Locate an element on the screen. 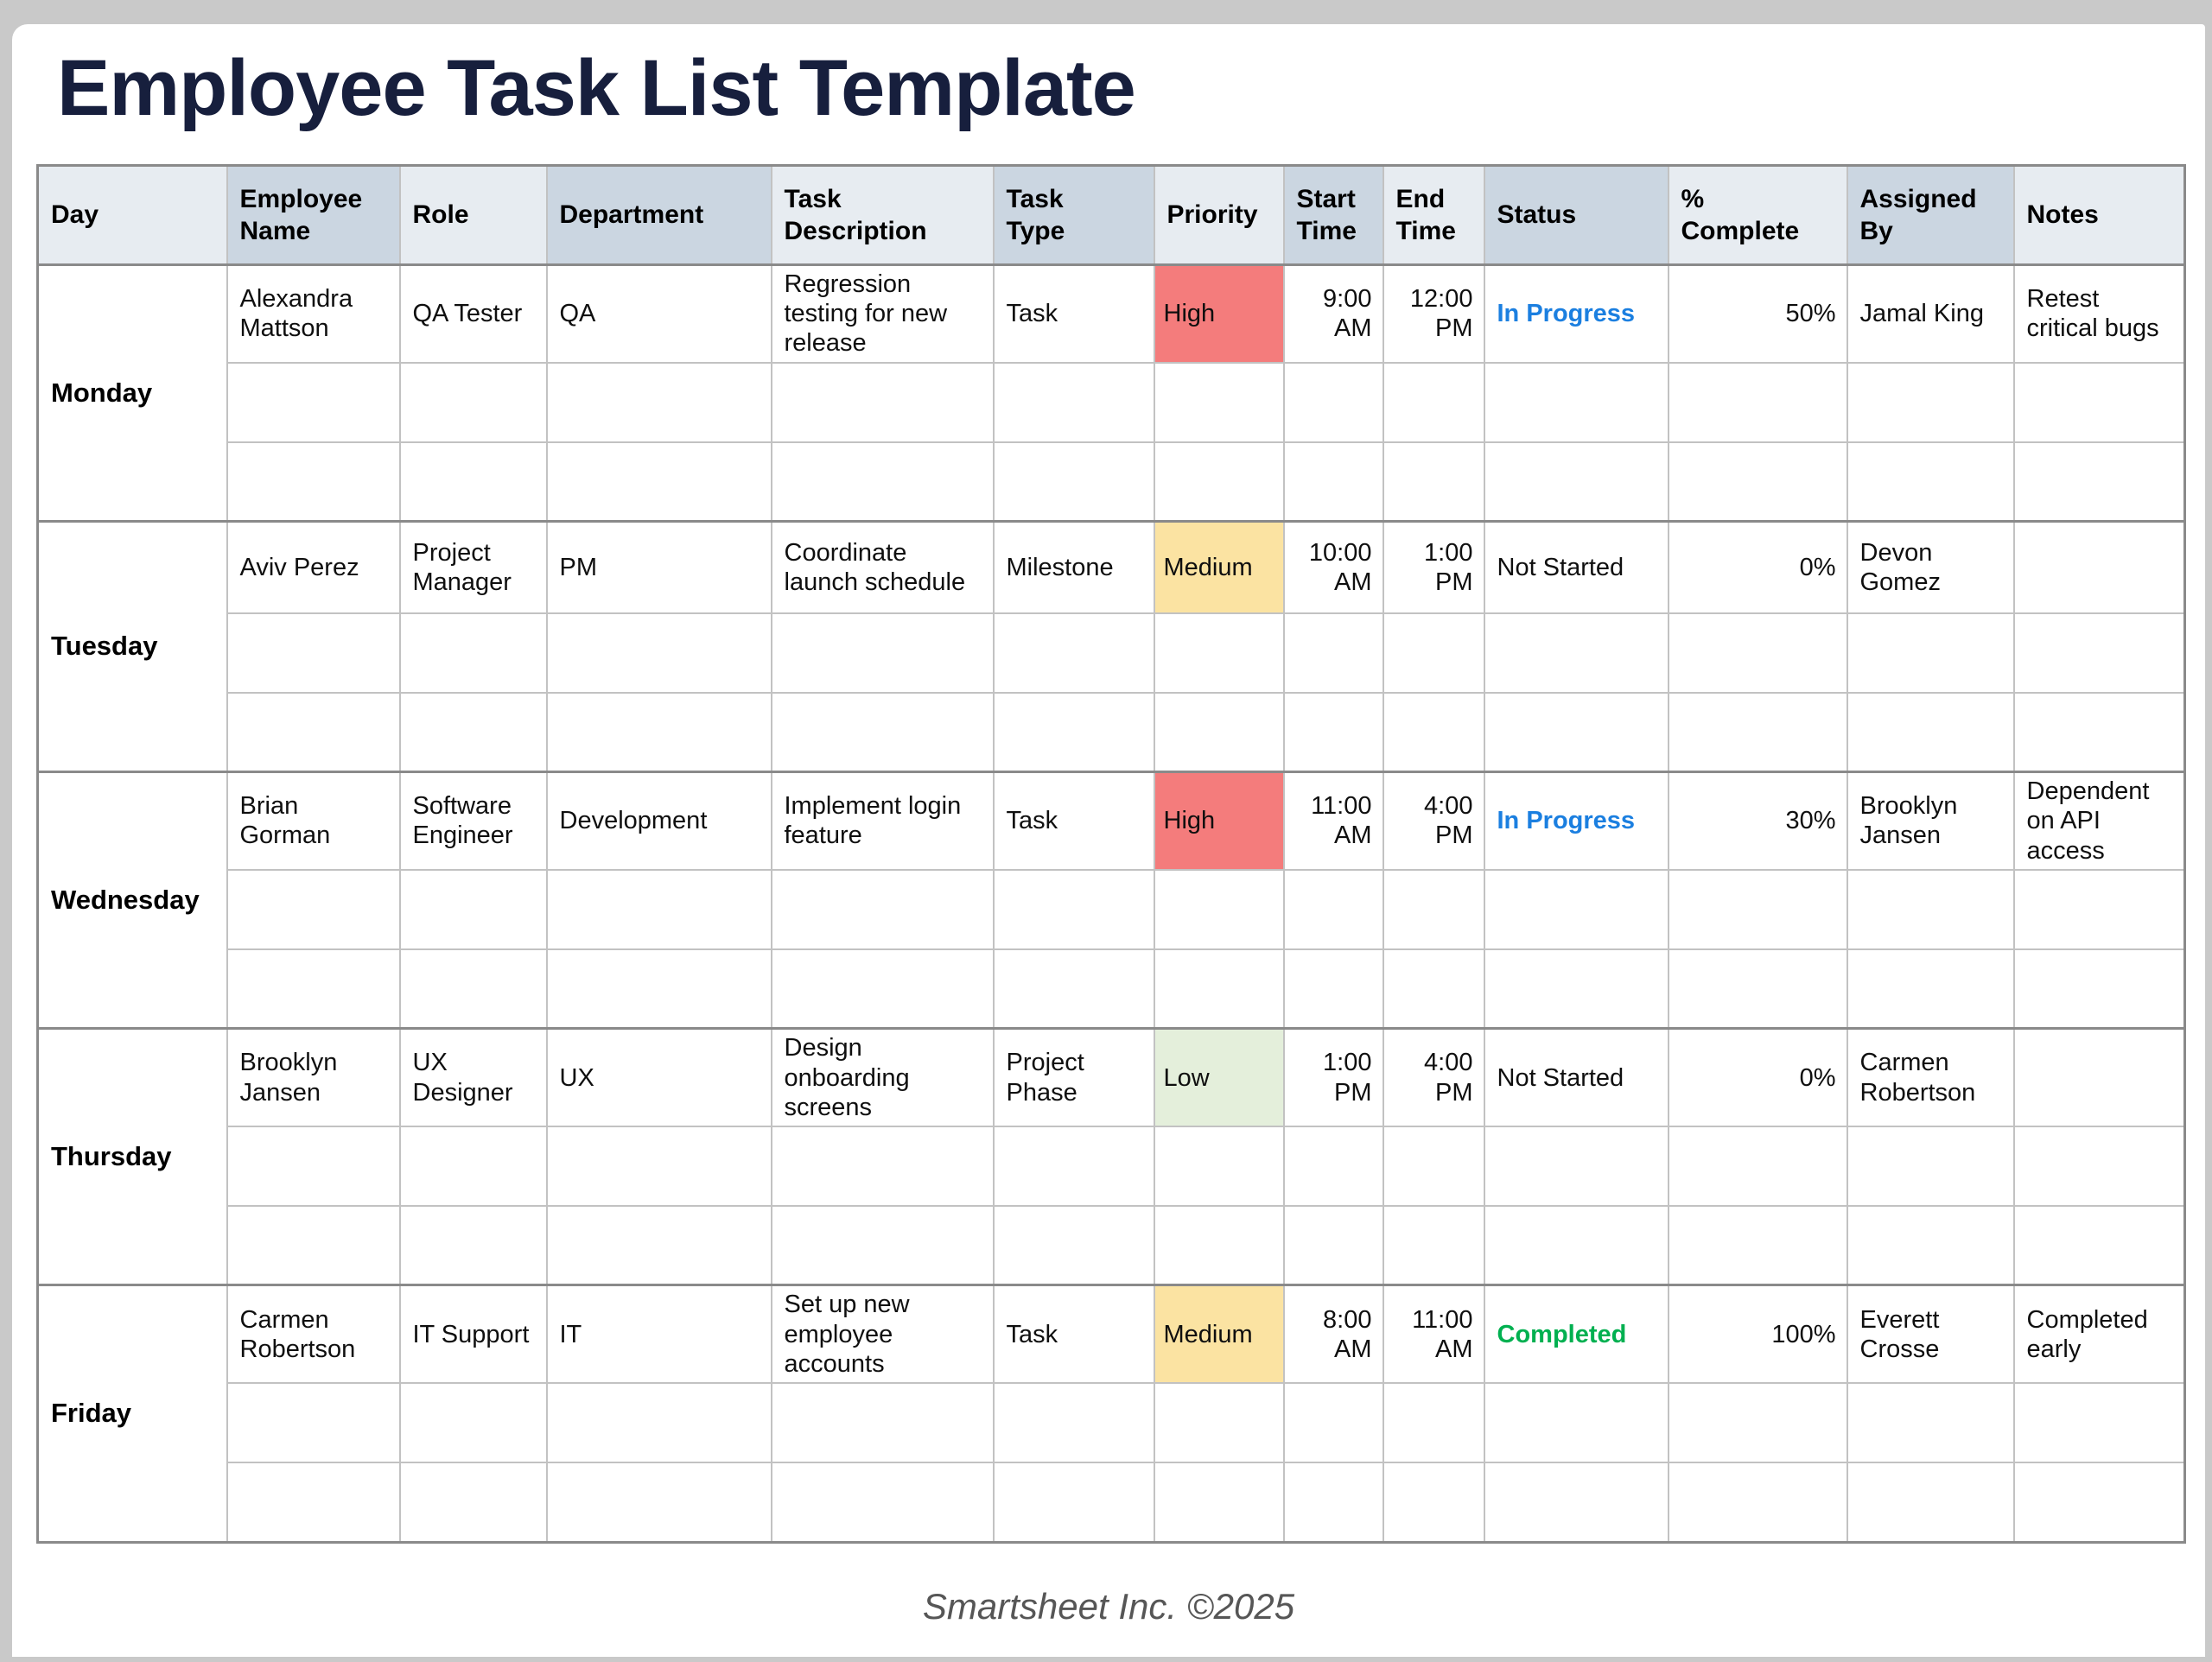  col-header-role: Role is located at coordinates (473, 215).